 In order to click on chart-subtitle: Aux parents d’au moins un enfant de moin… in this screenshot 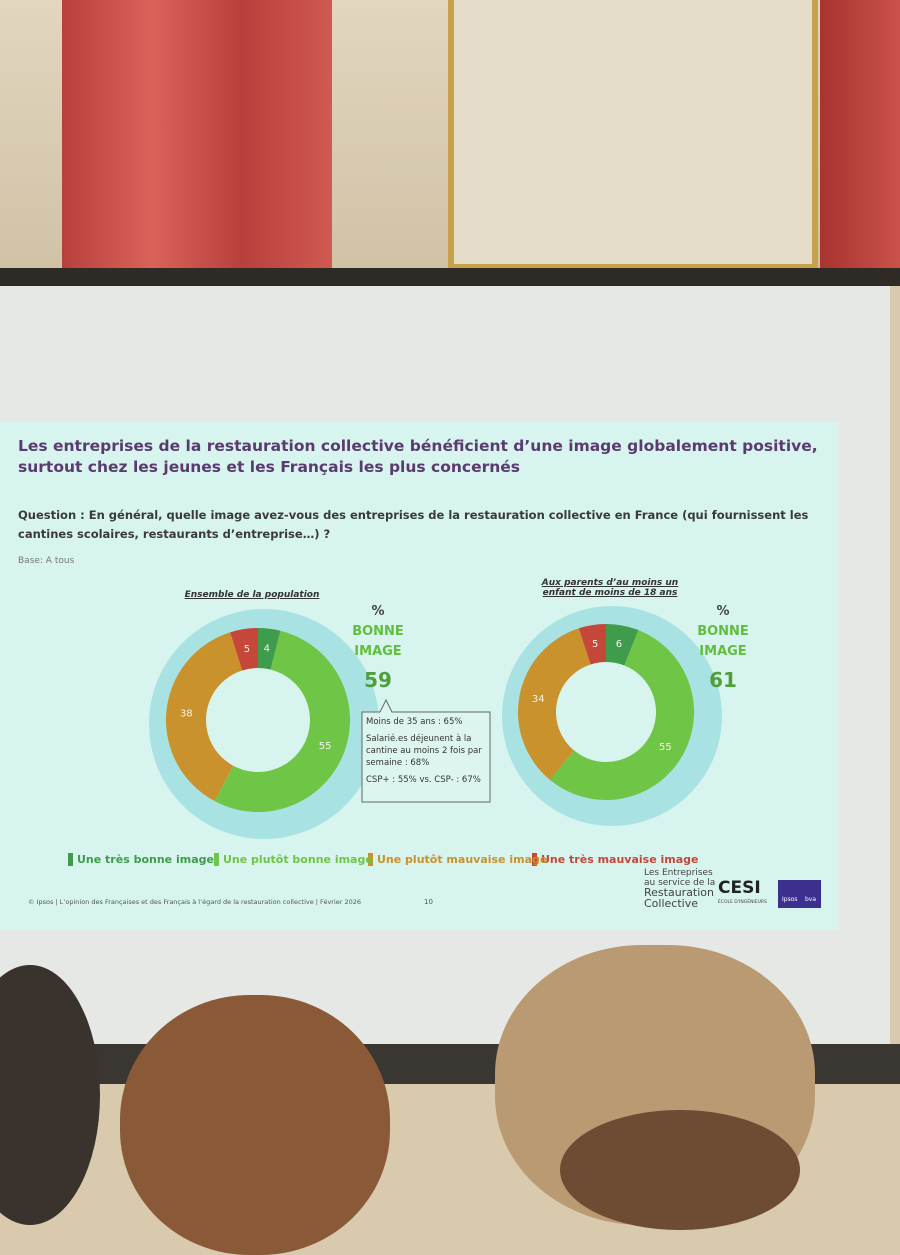, I will do `click(610, 588)`.